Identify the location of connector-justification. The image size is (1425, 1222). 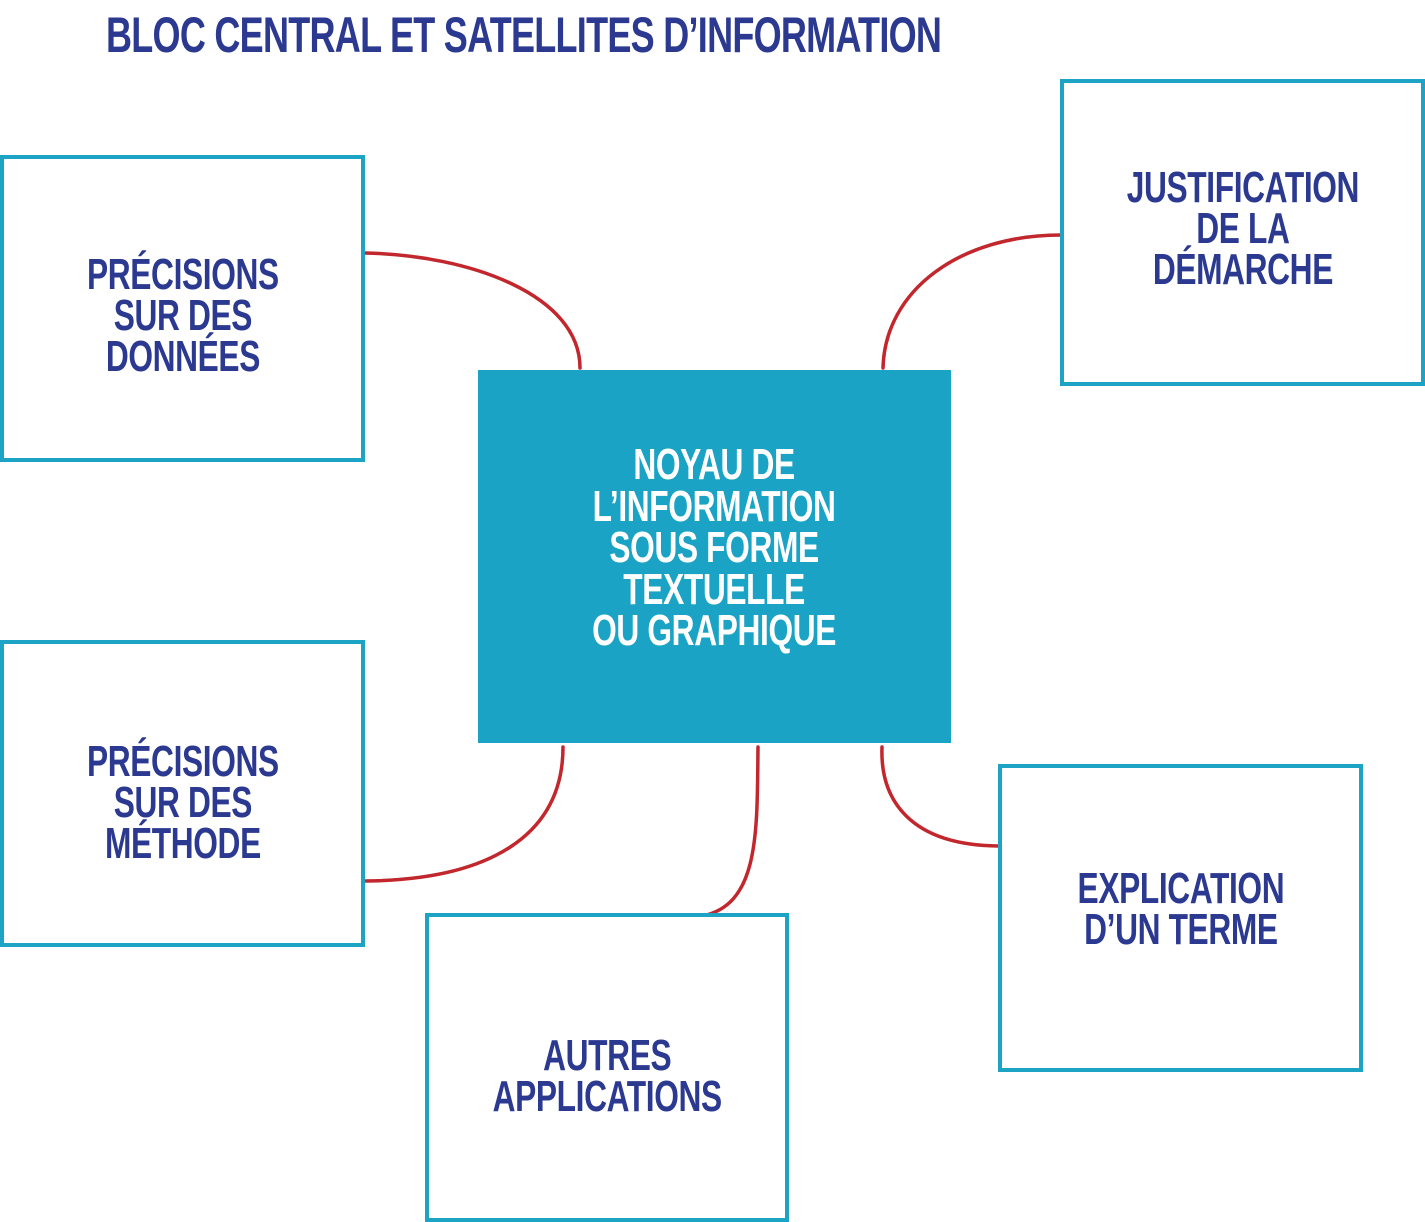
(972, 301).